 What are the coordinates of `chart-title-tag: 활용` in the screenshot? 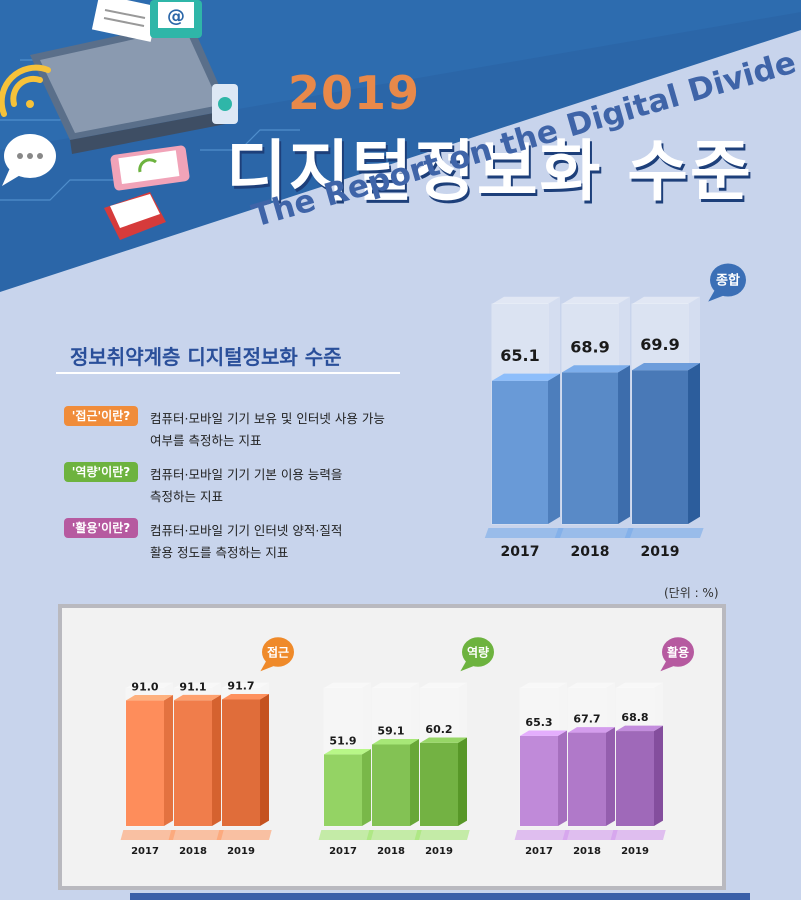 It's located at (677, 654).